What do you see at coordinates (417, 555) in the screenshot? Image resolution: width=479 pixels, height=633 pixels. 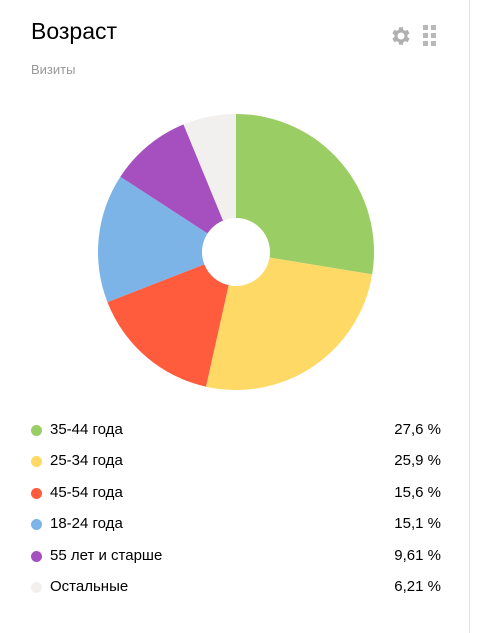 I see `legend-value: 9,61 %` at bounding box center [417, 555].